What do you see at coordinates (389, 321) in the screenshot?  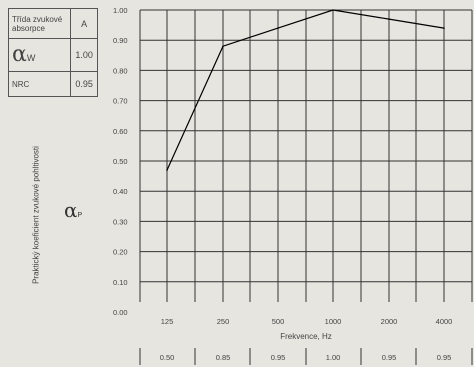 I see `x-tick-label: 2000` at bounding box center [389, 321].